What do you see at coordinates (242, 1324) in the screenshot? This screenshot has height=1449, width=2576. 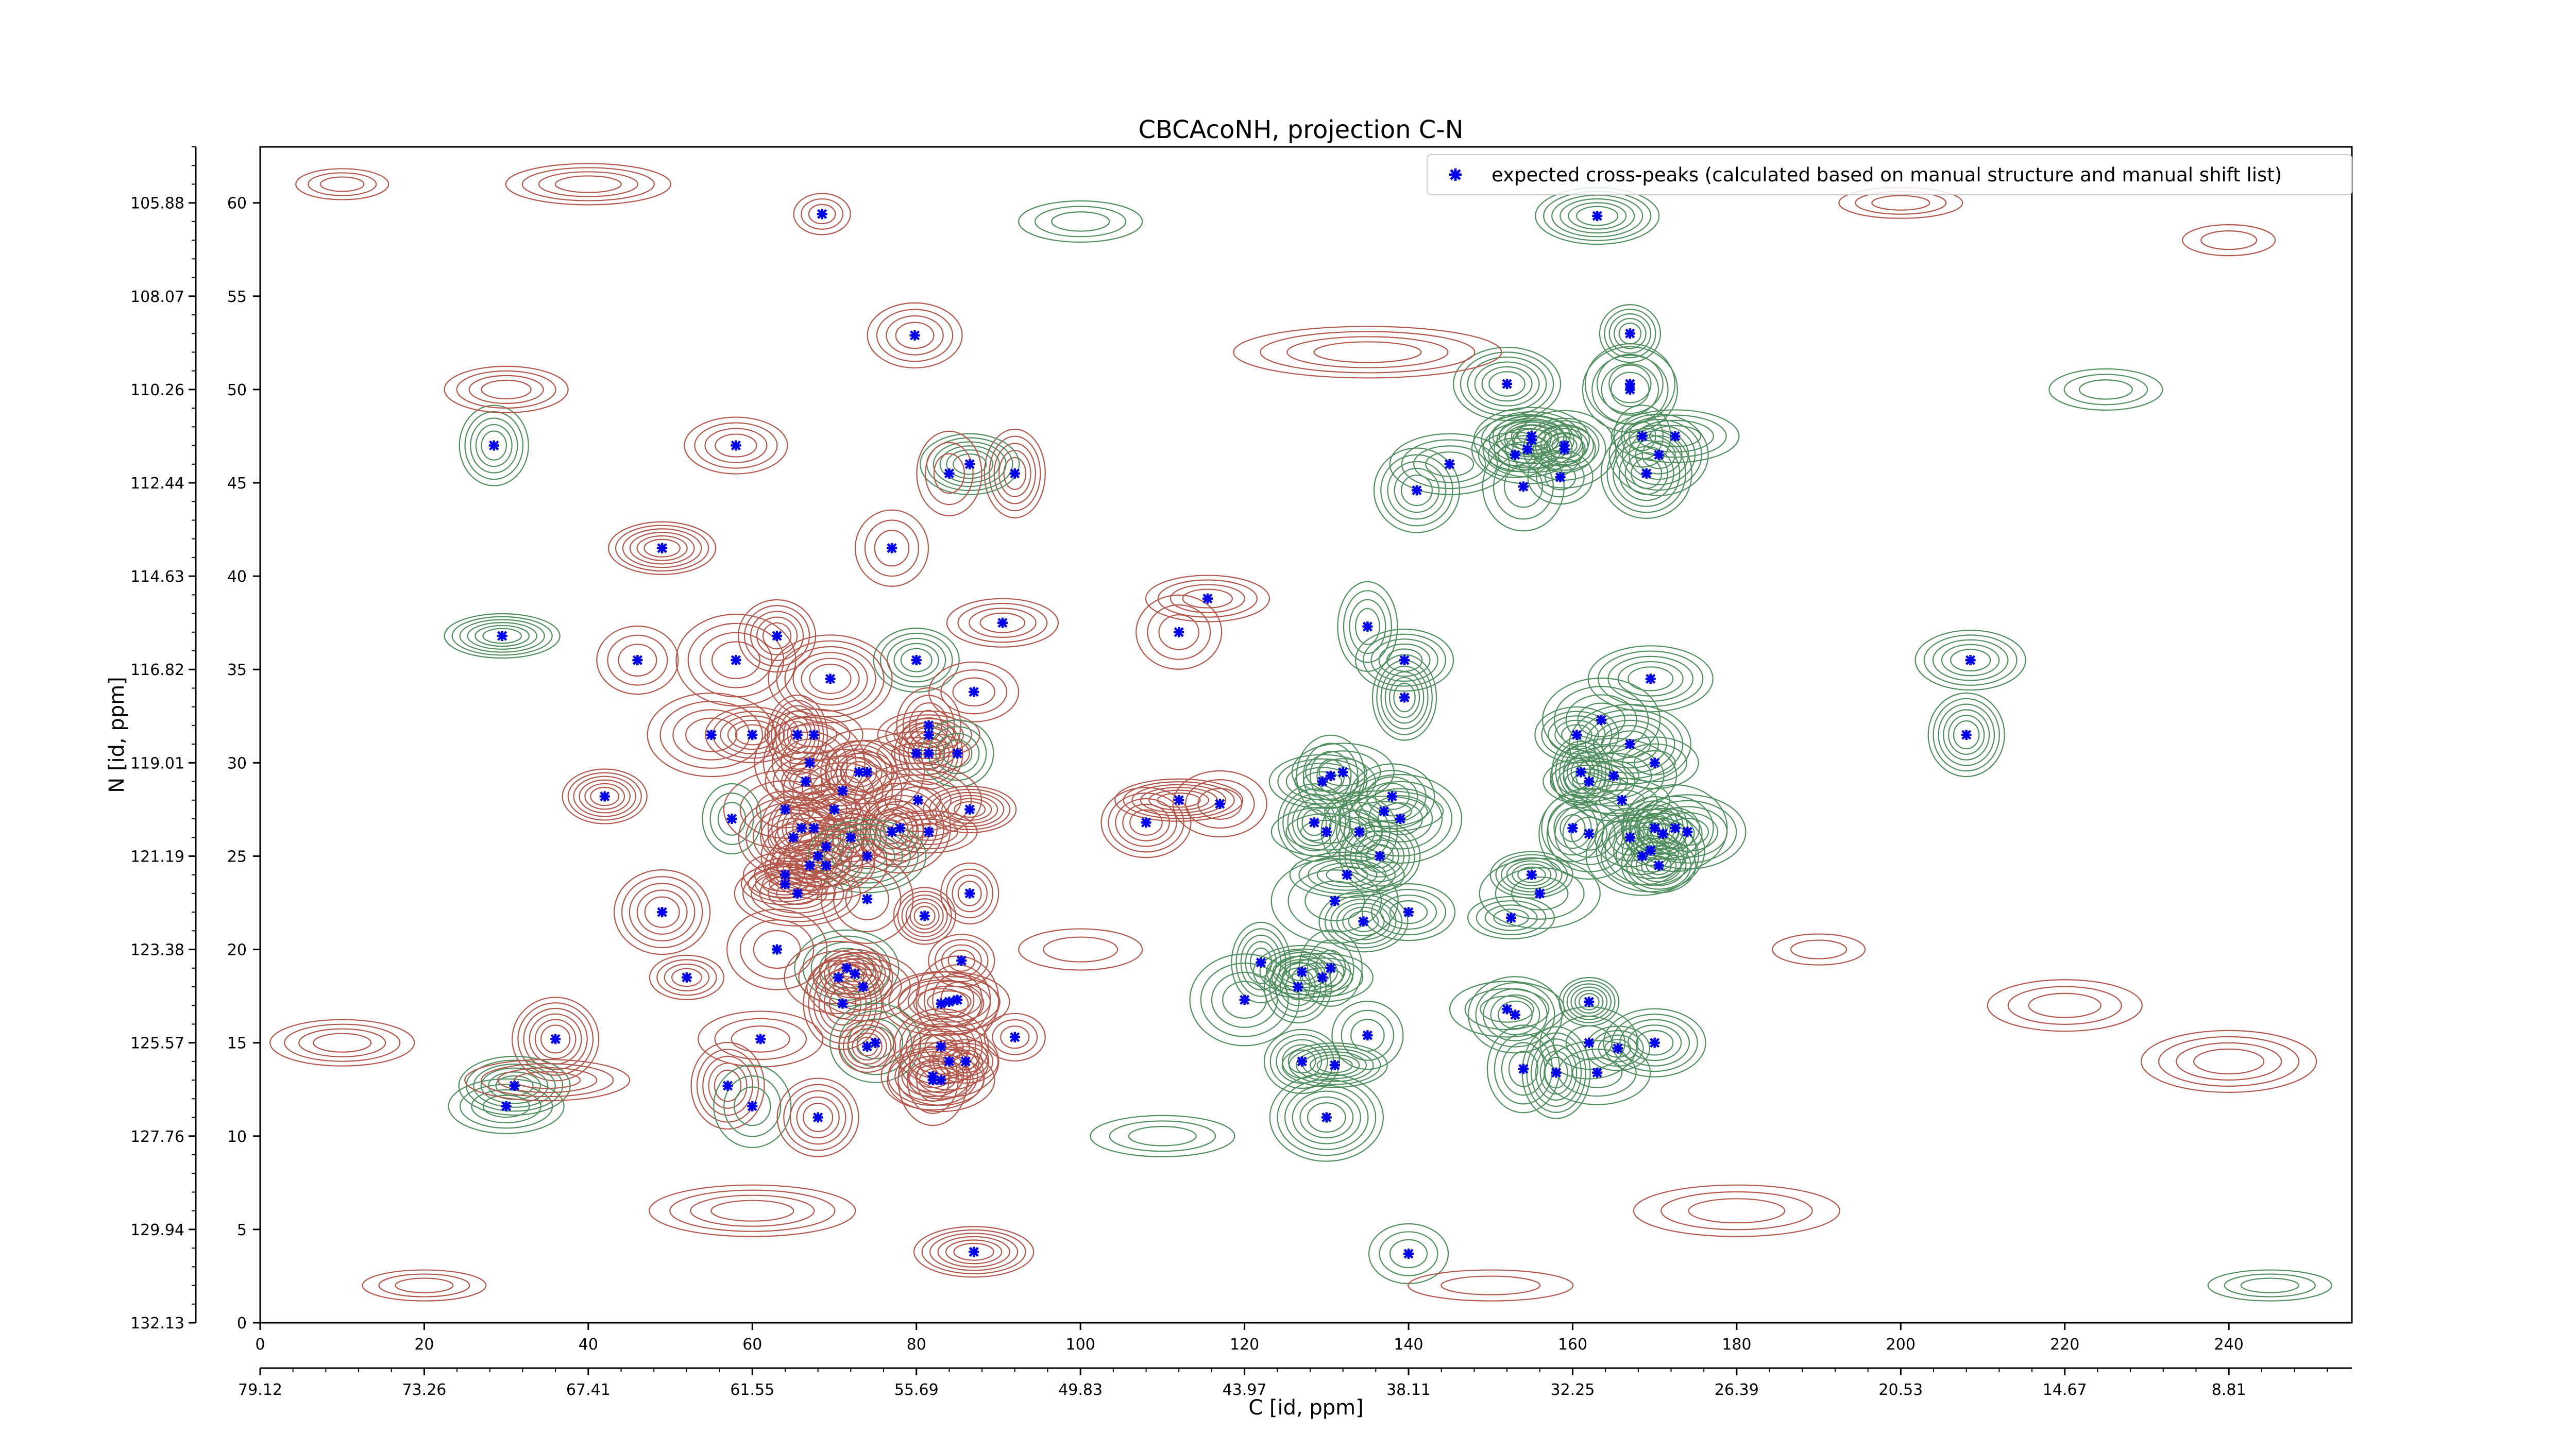 I see `y-tick-label: 0` at bounding box center [242, 1324].